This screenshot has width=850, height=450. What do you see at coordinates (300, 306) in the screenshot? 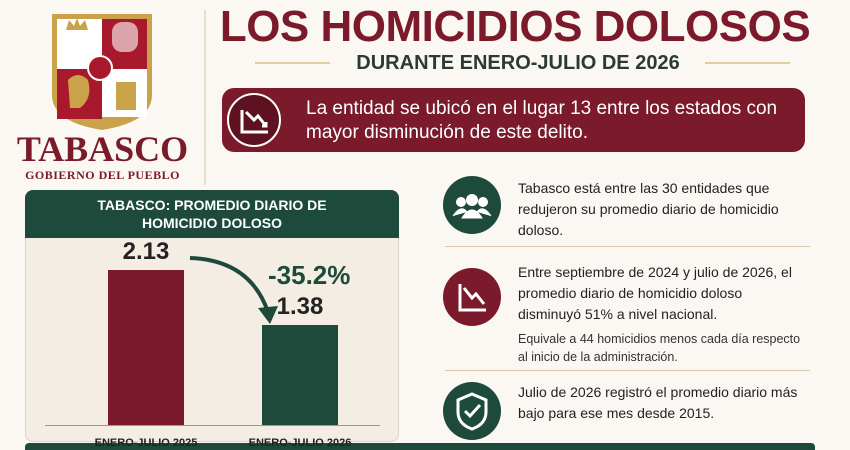
I see `value-label: 1.38` at bounding box center [300, 306].